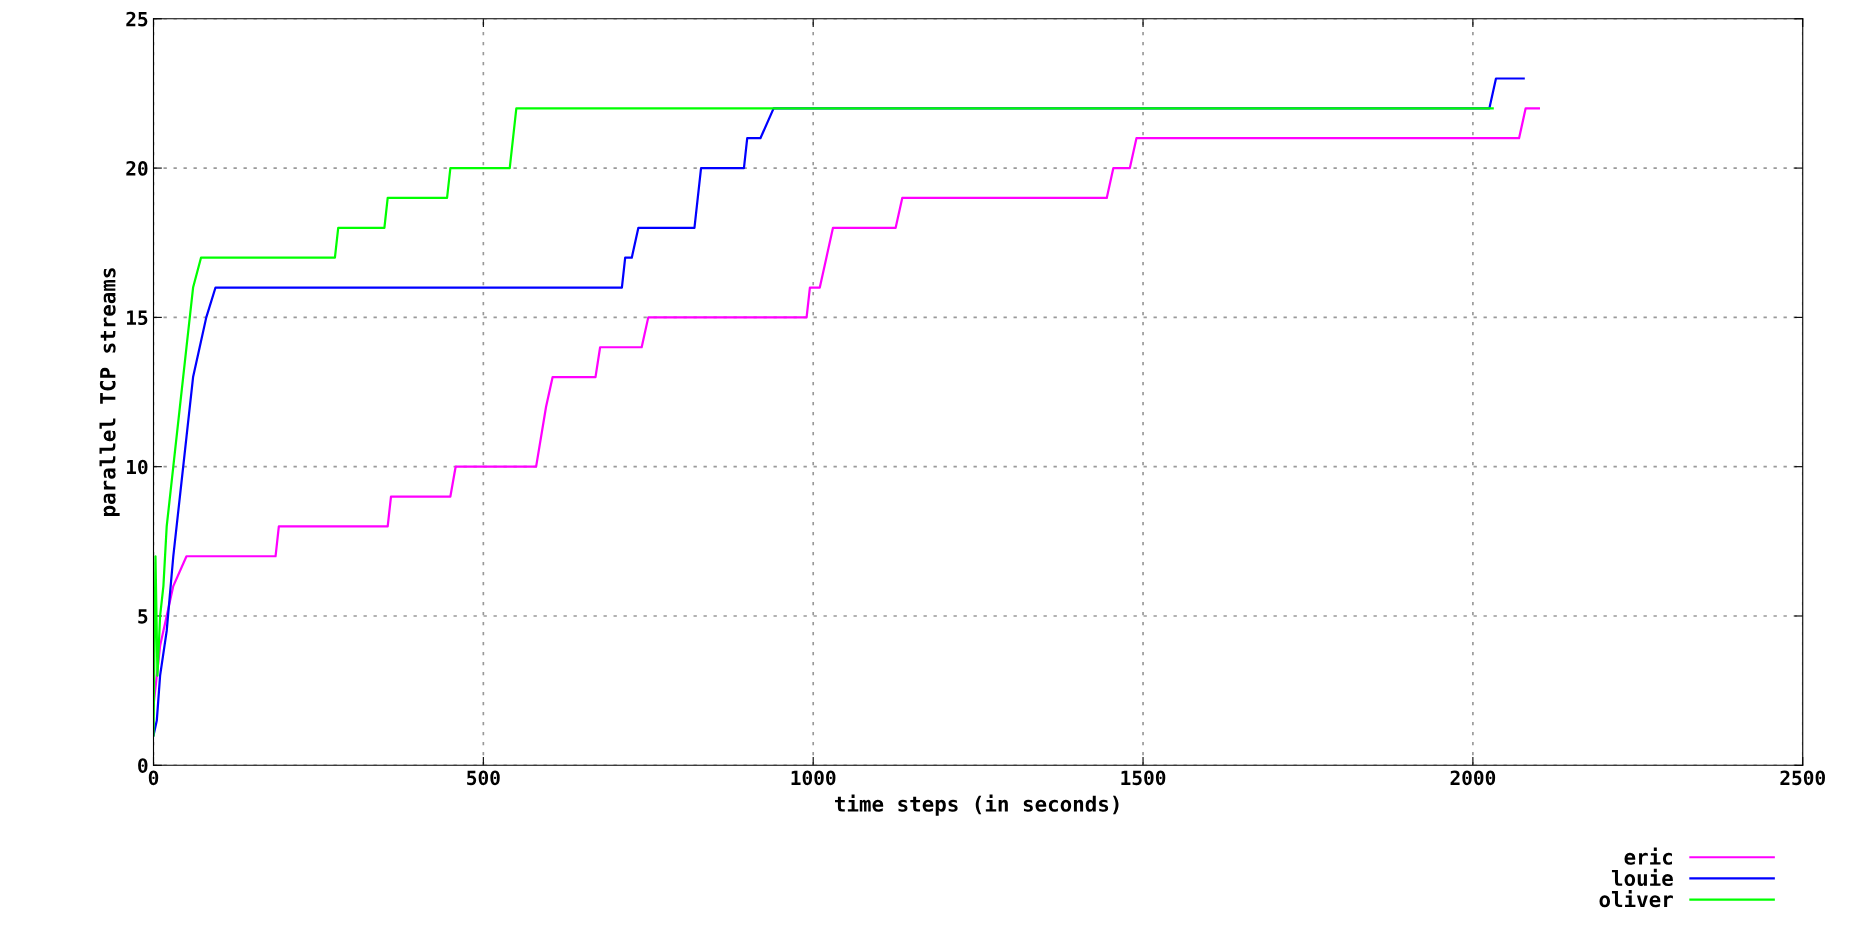 This screenshot has height=939, width=1872. What do you see at coordinates (137, 19) in the screenshot?
I see `y-tick-label: 25` at bounding box center [137, 19].